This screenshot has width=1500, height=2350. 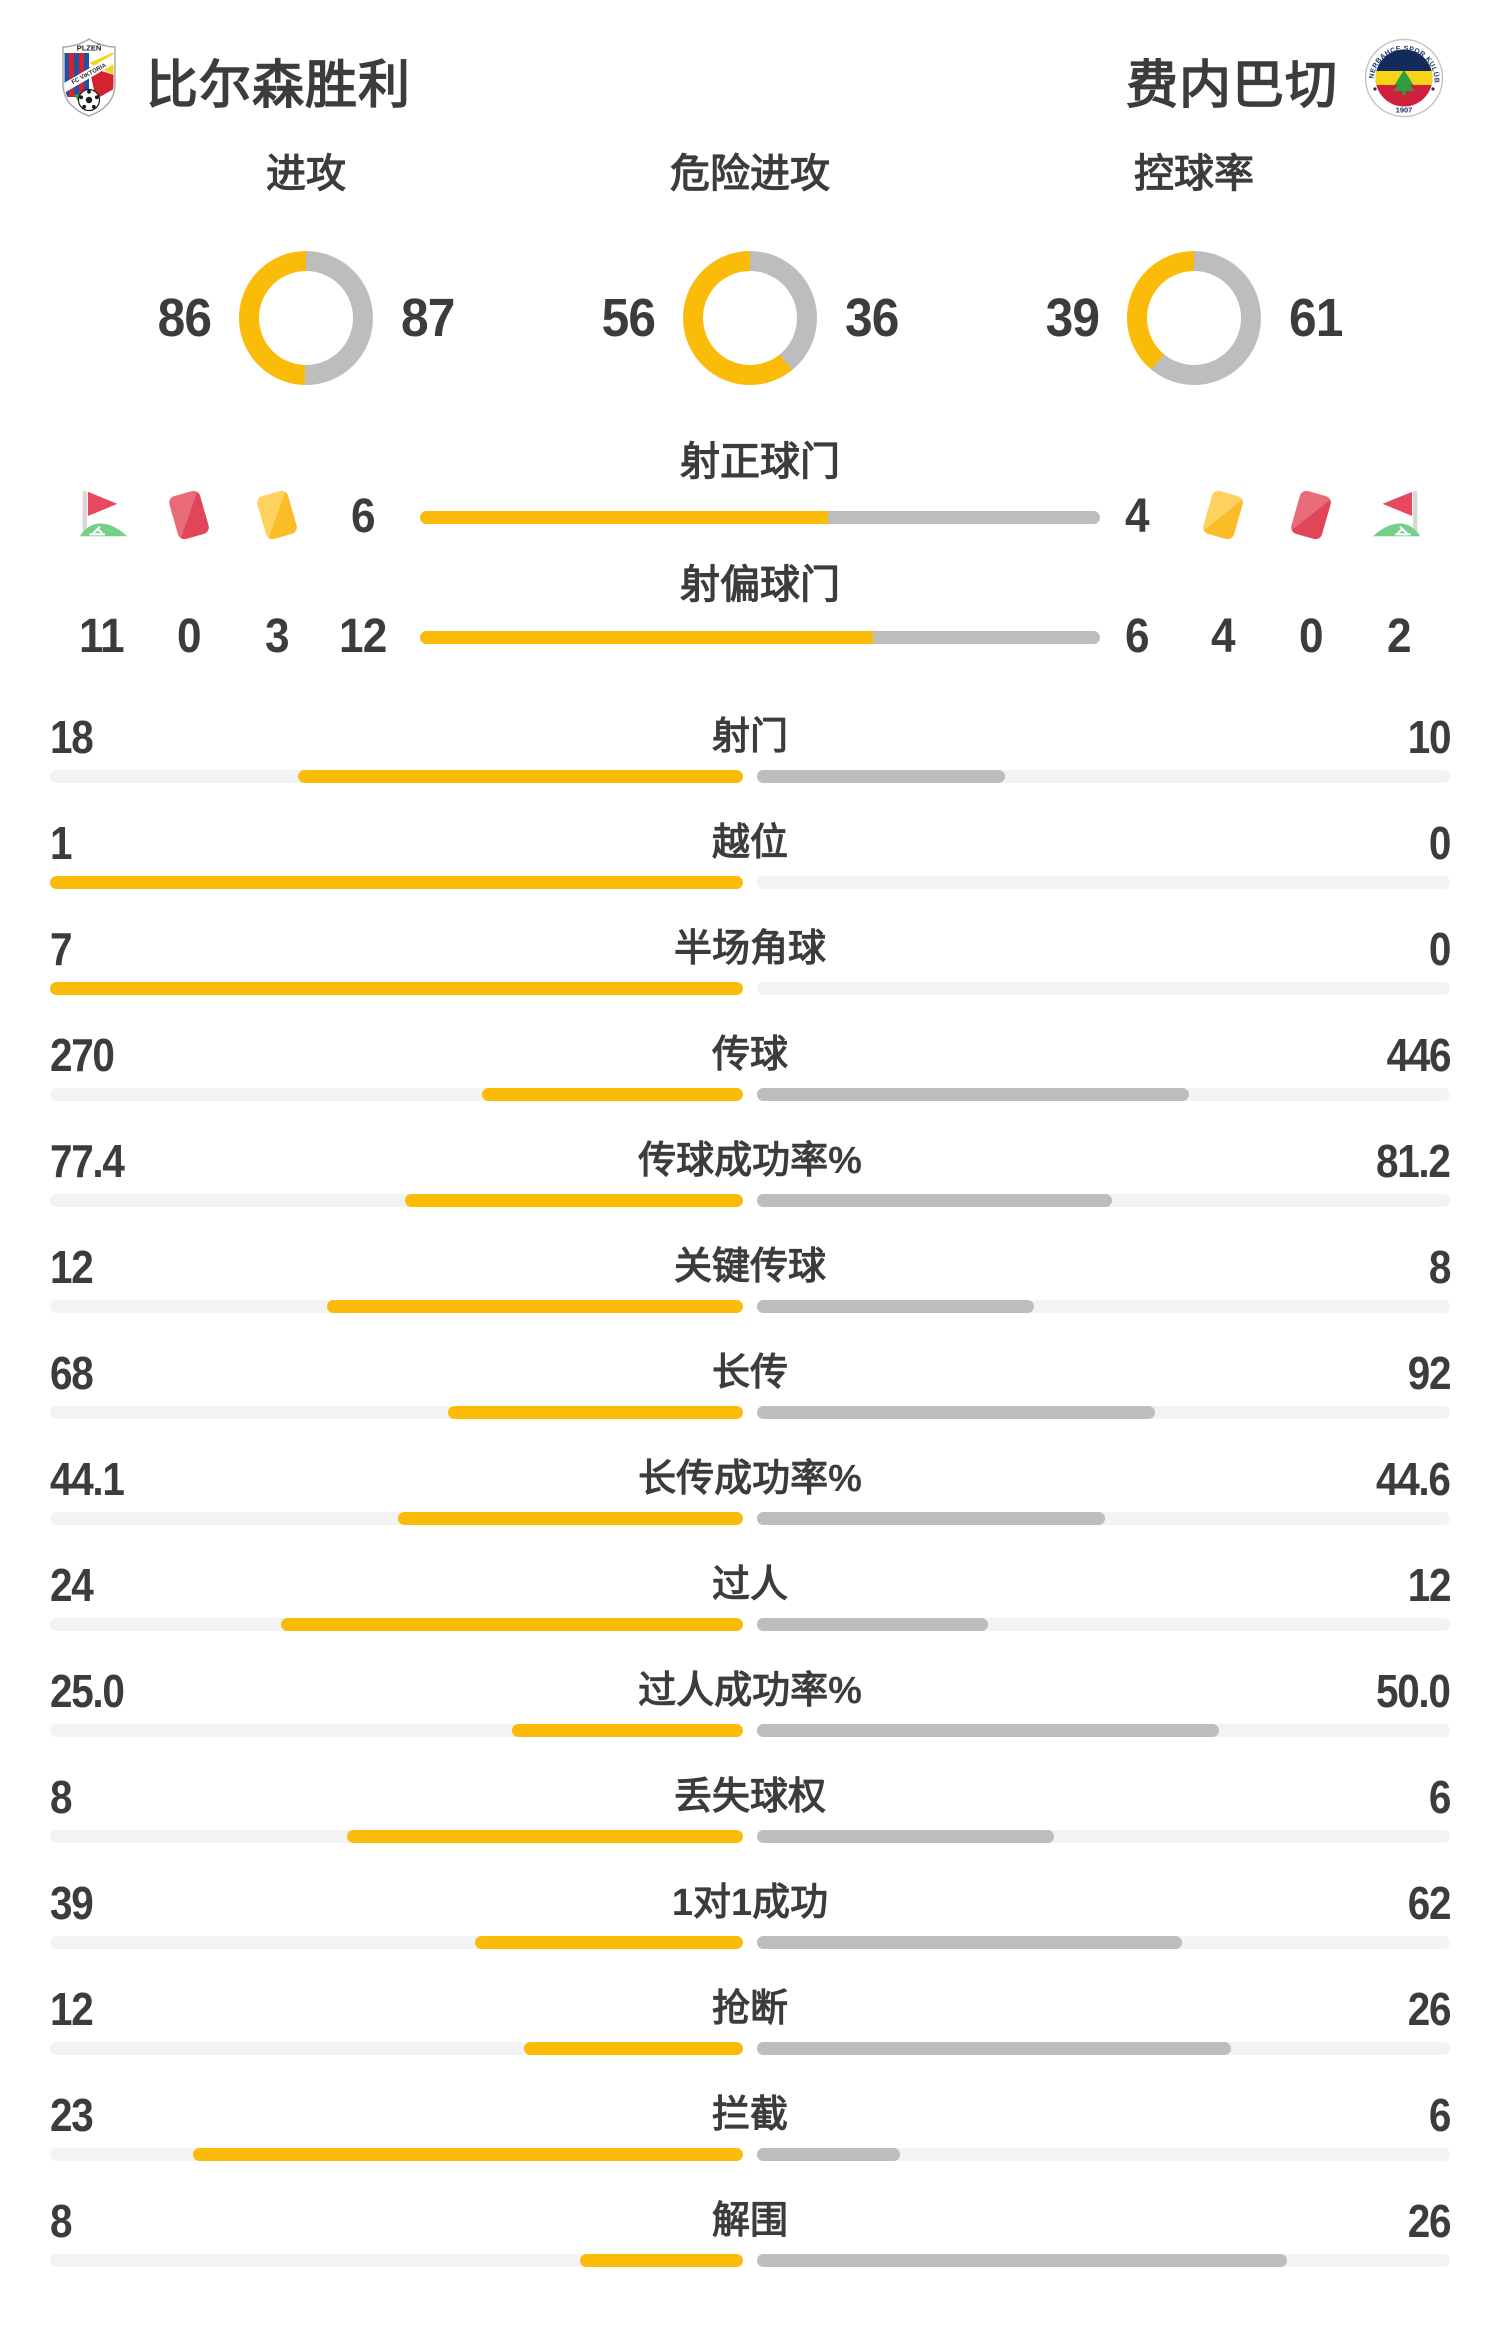 I want to click on stat-row: 25.0 过人成功率% 50.0, so click(x=750, y=1717).